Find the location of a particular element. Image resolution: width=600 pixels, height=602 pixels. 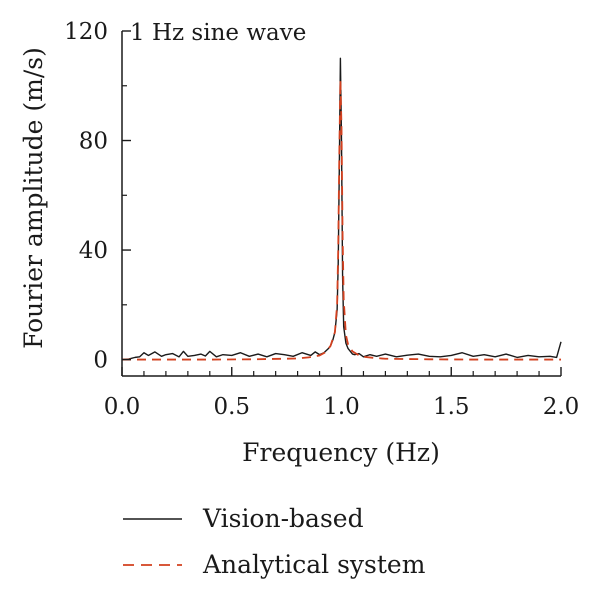

y-tick-label: 80 is located at coordinates (93, 142).